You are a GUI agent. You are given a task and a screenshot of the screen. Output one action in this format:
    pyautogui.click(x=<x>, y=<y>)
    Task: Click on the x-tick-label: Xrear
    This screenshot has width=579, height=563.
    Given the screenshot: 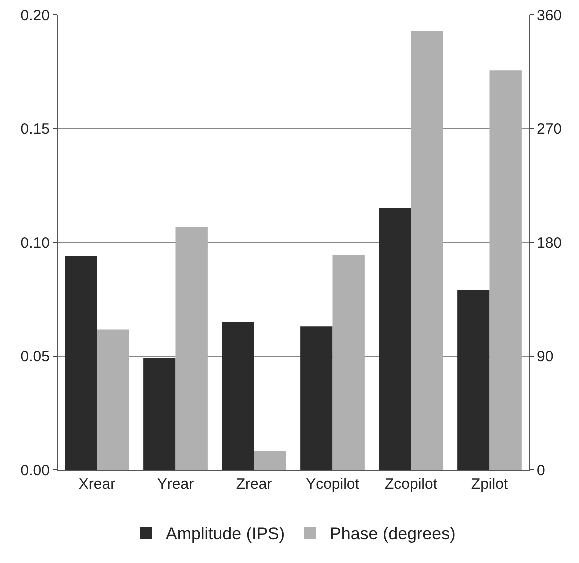 What is the action you would take?
    pyautogui.click(x=97, y=484)
    